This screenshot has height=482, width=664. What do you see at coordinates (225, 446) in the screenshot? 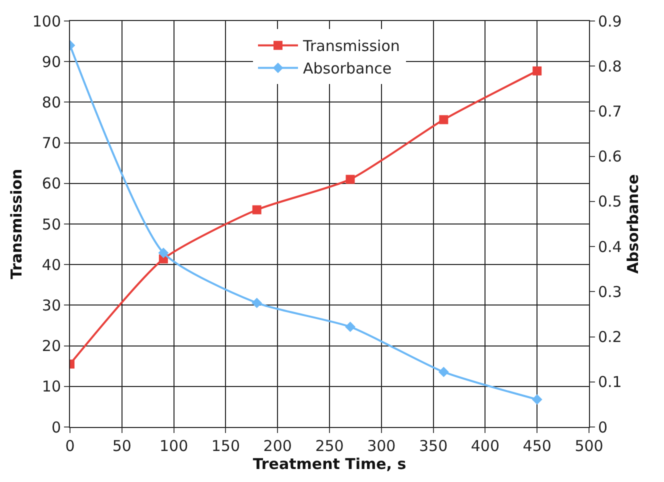
I see `x-tick-label: 150` at bounding box center [225, 446].